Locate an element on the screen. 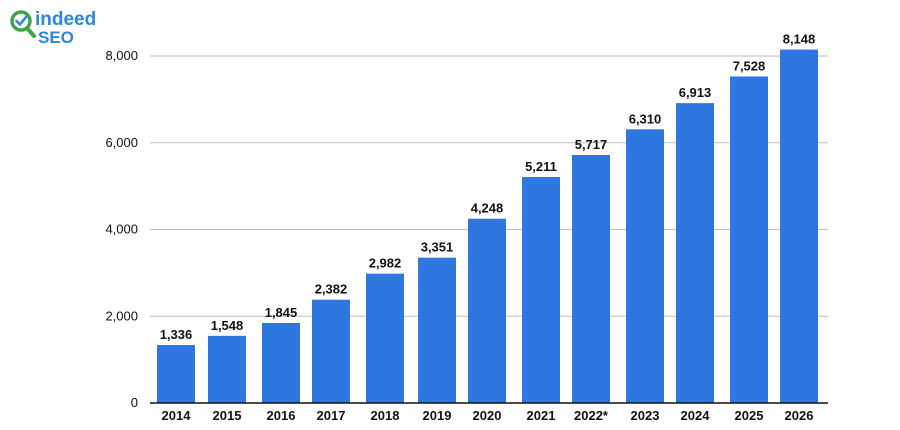  y-tick-label: 4,000 is located at coordinates (121, 229).